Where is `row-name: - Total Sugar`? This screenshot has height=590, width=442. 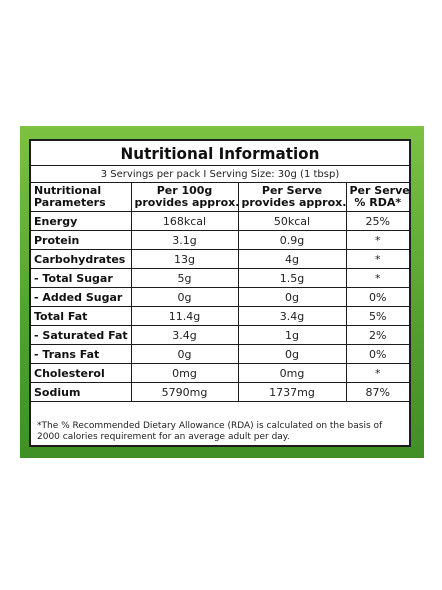 row-name: - Total Sugar is located at coordinates (81, 278).